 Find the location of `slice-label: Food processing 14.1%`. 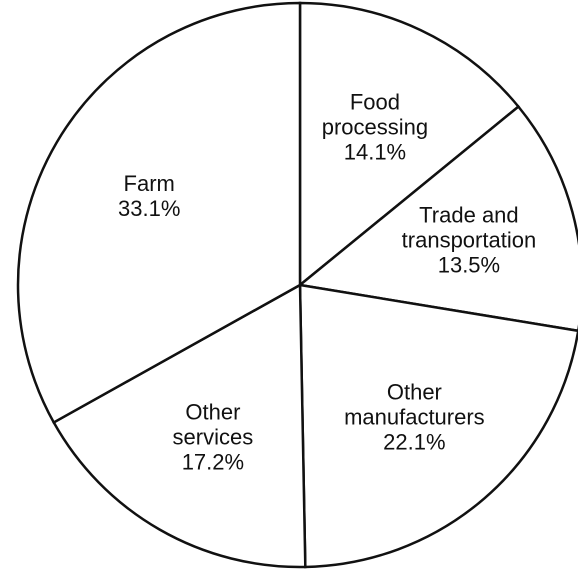

slice-label: Food processing 14.1% is located at coordinates (375, 127).